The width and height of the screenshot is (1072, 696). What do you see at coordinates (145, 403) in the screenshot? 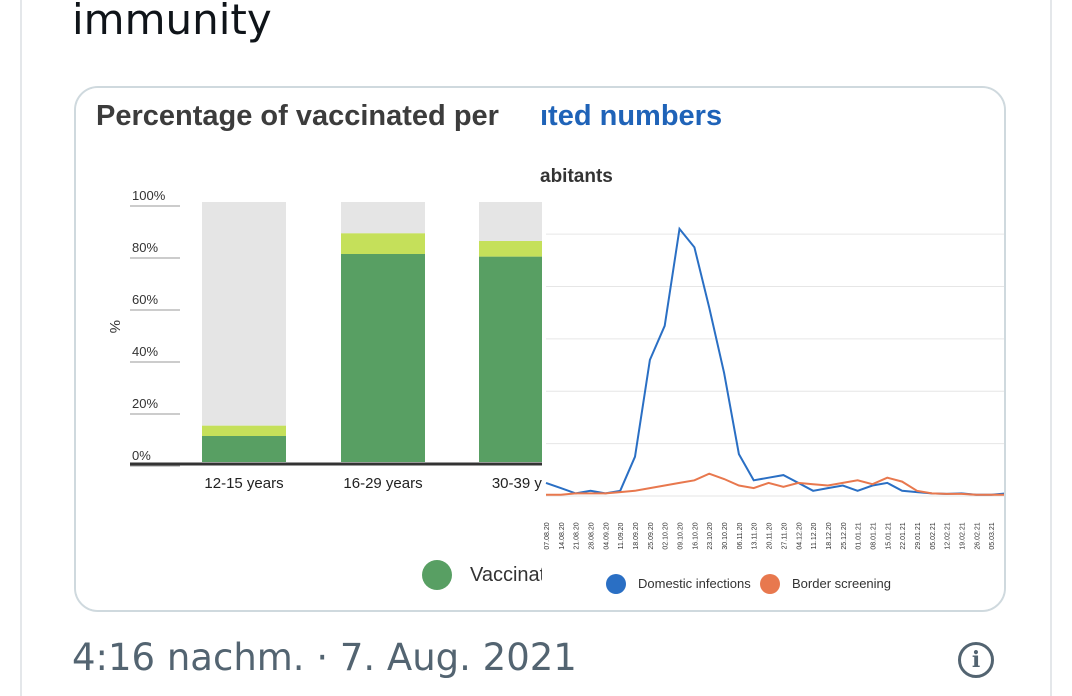
I see `y-tick-label: 20%` at bounding box center [145, 403].